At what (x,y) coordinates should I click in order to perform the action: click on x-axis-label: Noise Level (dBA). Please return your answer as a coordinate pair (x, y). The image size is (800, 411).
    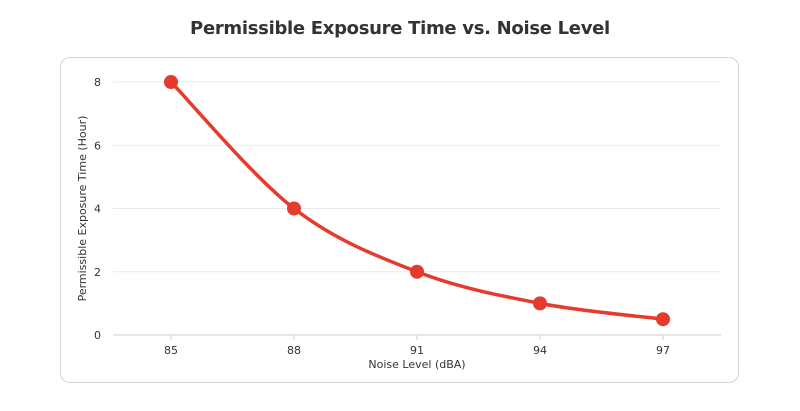
    Looking at the image, I should click on (416, 364).